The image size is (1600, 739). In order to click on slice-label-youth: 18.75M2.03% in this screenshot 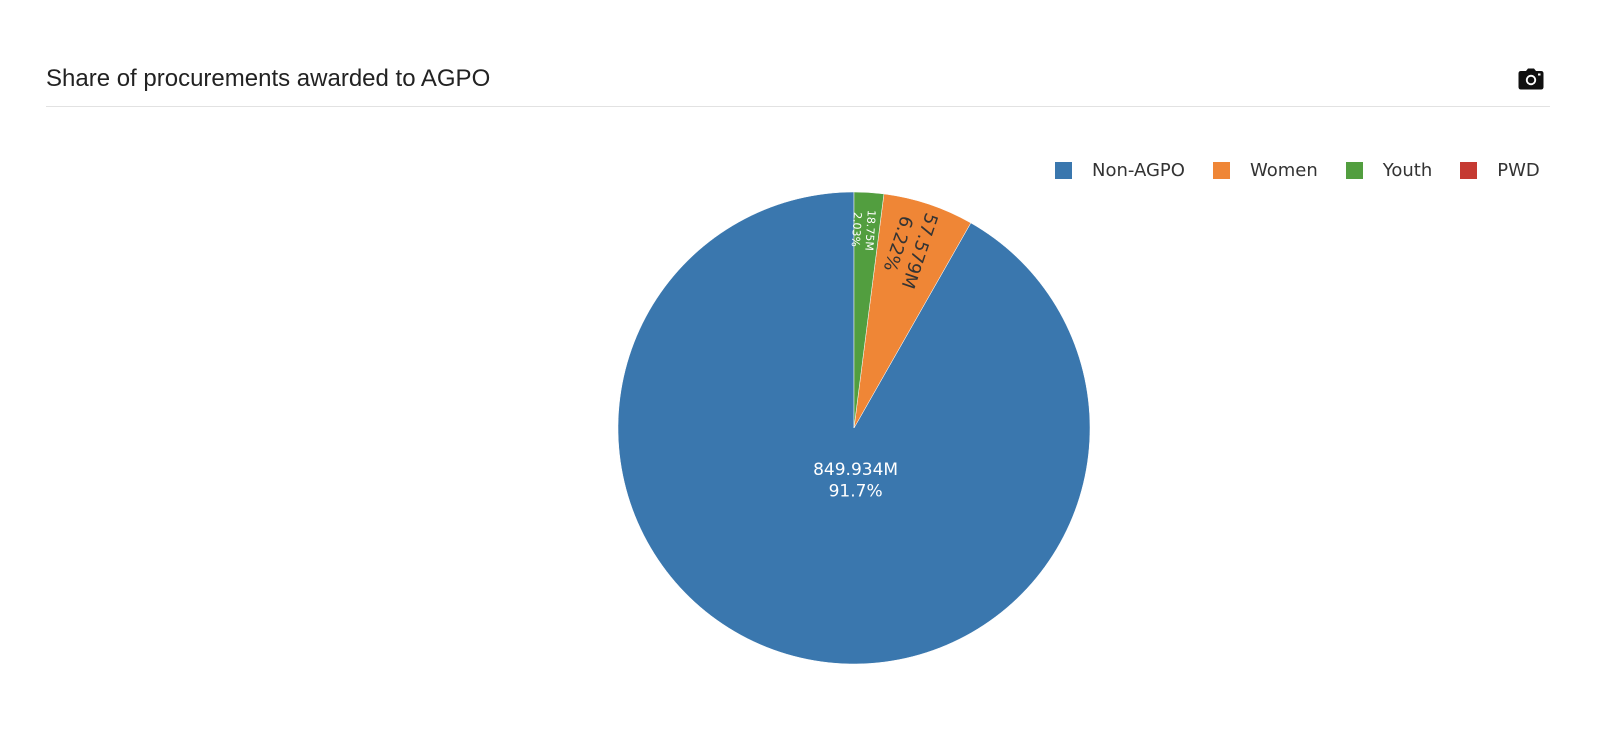, I will do `click(863, 230)`.